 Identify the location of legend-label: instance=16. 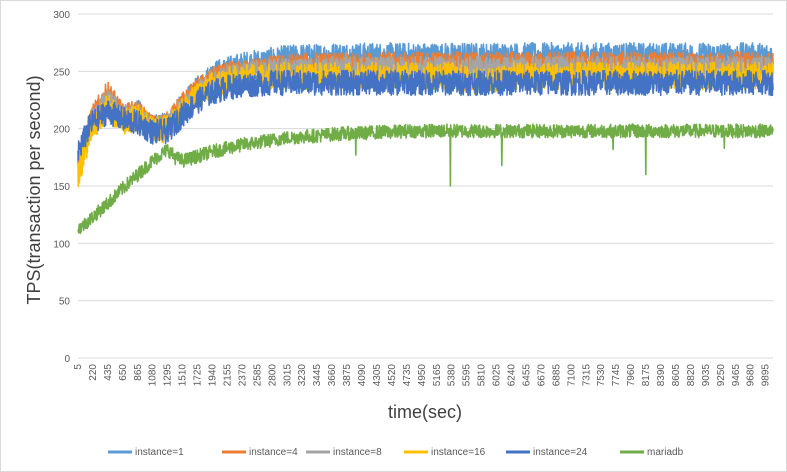
(458, 452).